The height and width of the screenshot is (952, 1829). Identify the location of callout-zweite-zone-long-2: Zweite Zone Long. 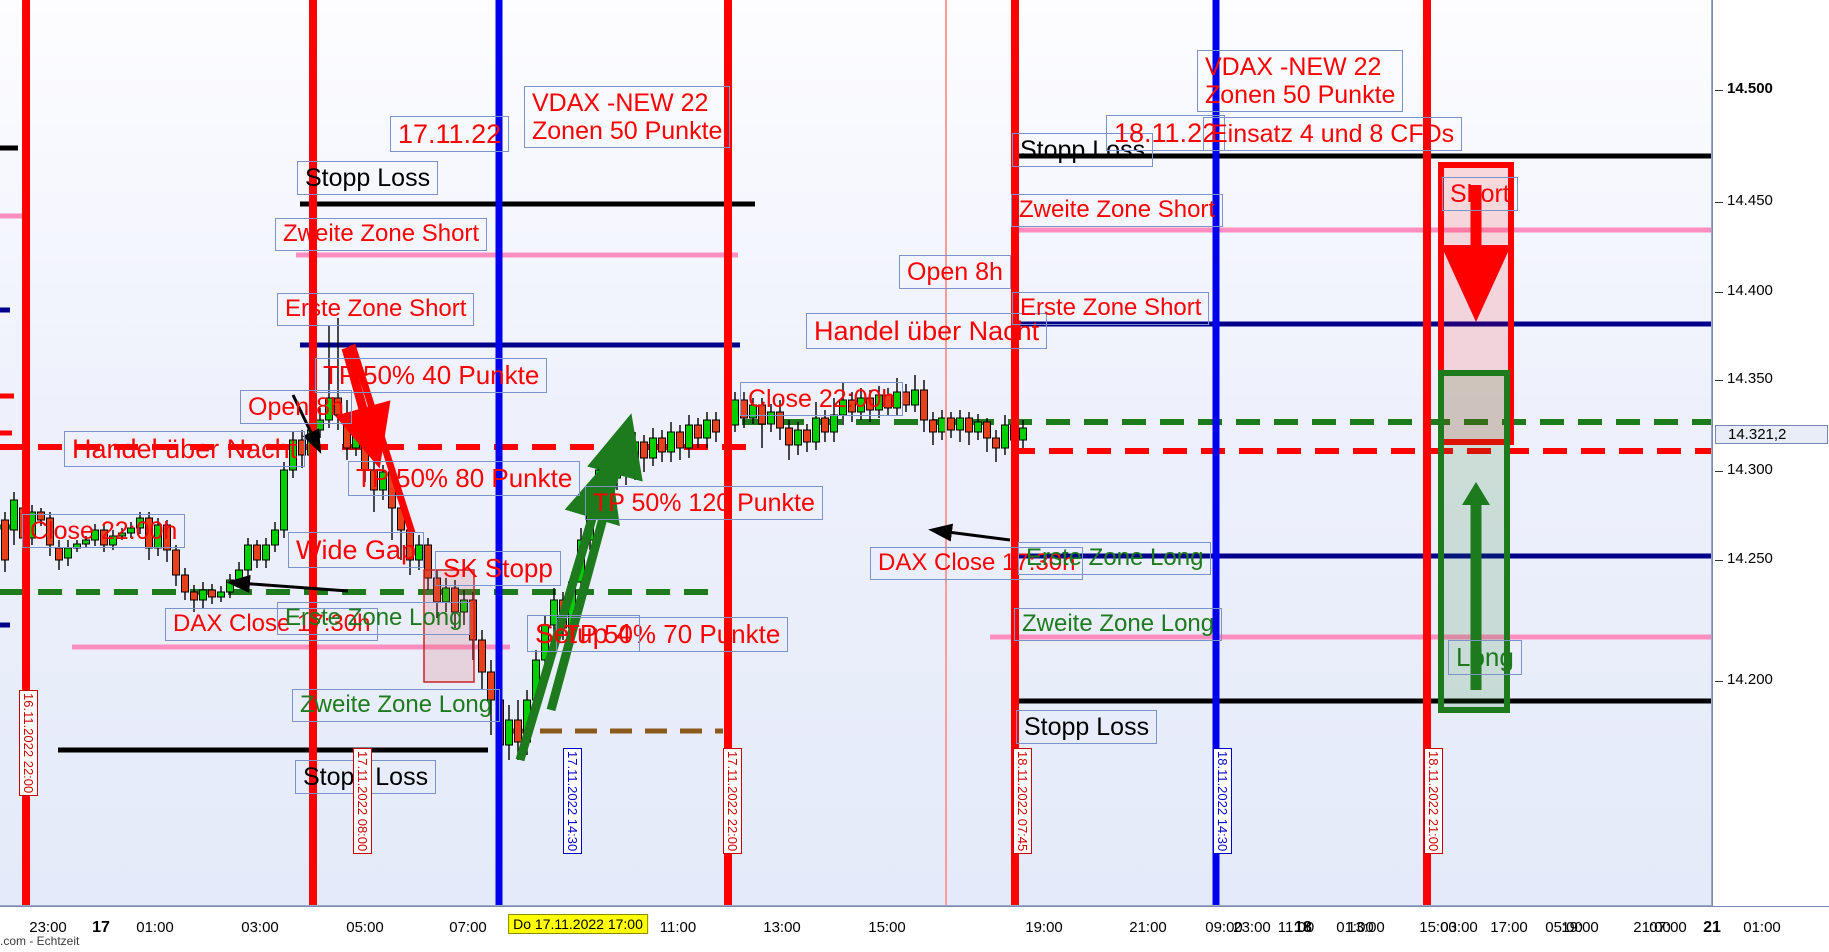
(1118, 624).